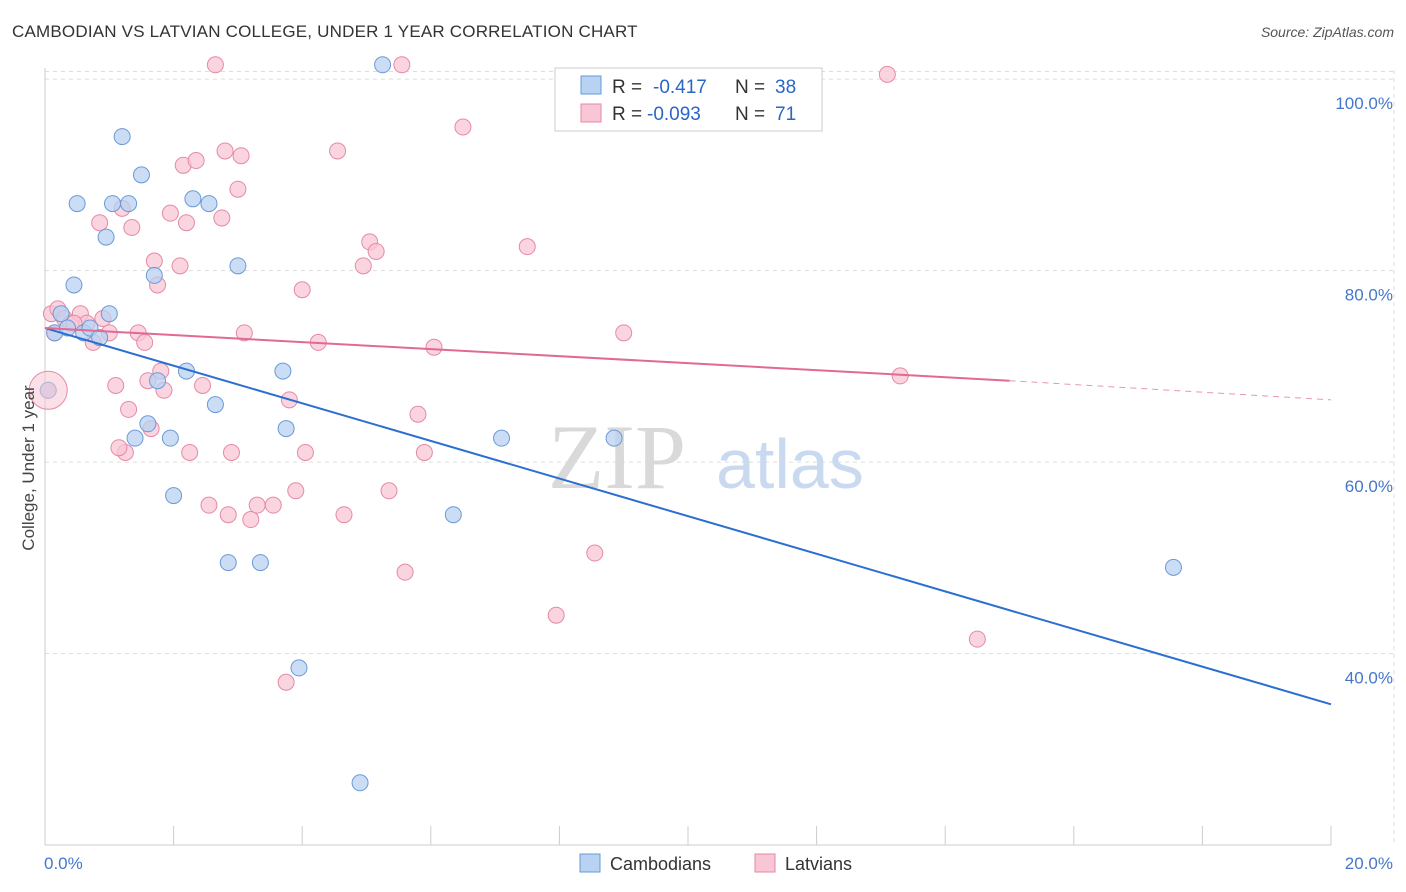 Image resolution: width=1406 pixels, height=892 pixels. Describe the element at coordinates (591, 113) in the screenshot. I see `legend-swatch-latvians` at that location.